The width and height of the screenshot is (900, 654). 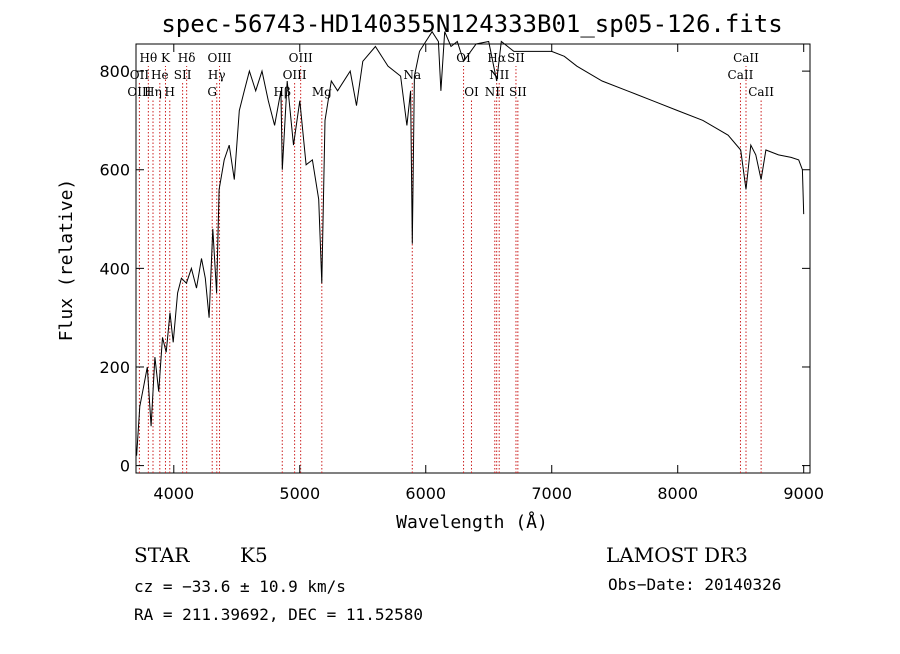 I want to click on object-class: STAR, so click(x=162, y=555).